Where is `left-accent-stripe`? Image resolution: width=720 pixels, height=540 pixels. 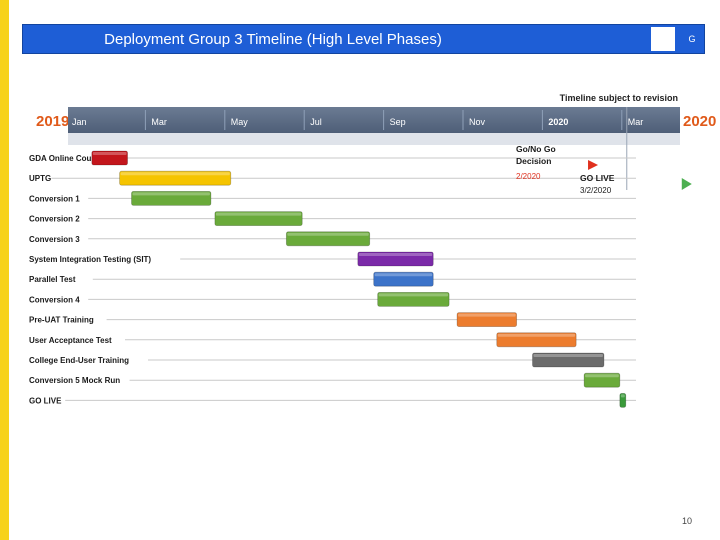
left-accent-stripe is located at coordinates (4, 270).